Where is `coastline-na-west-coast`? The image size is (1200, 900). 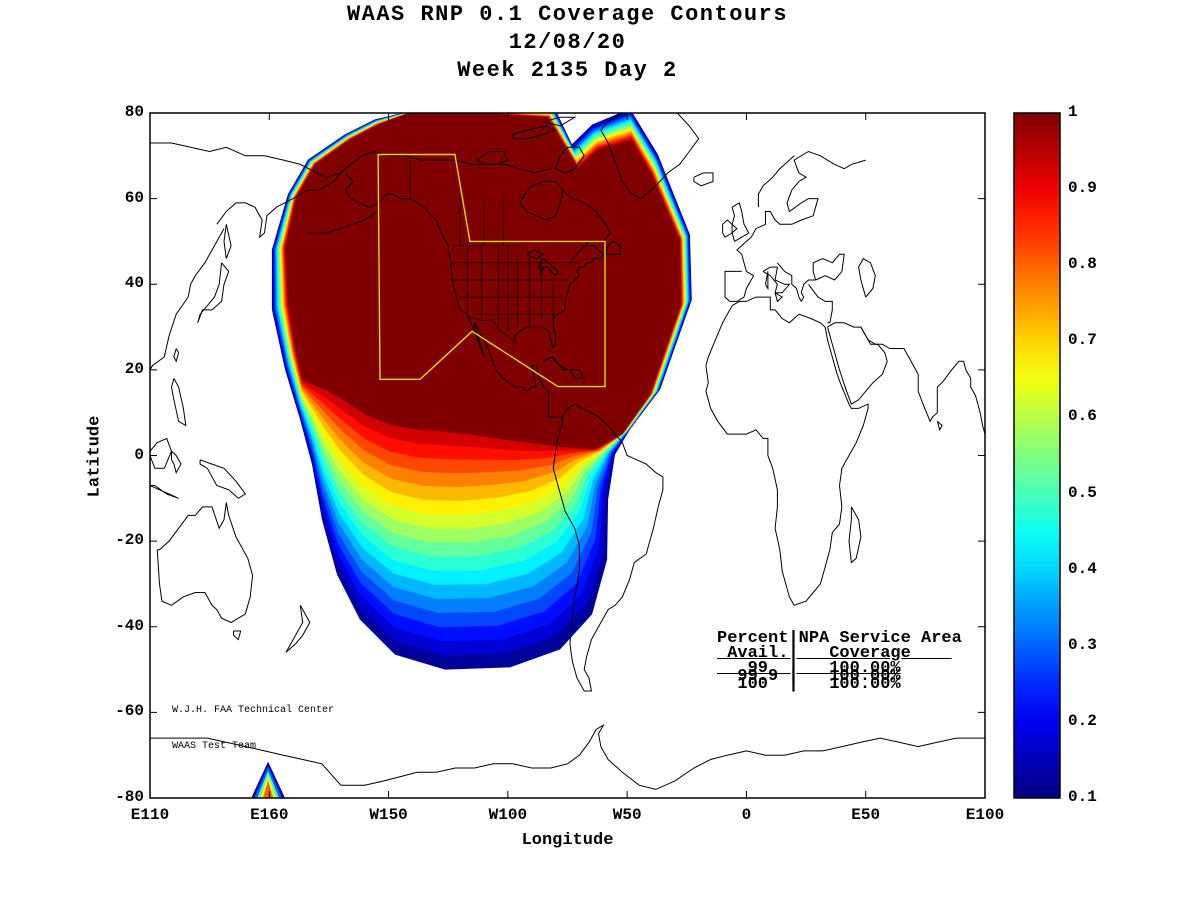 coastline-na-west-coast is located at coordinates (499, 320).